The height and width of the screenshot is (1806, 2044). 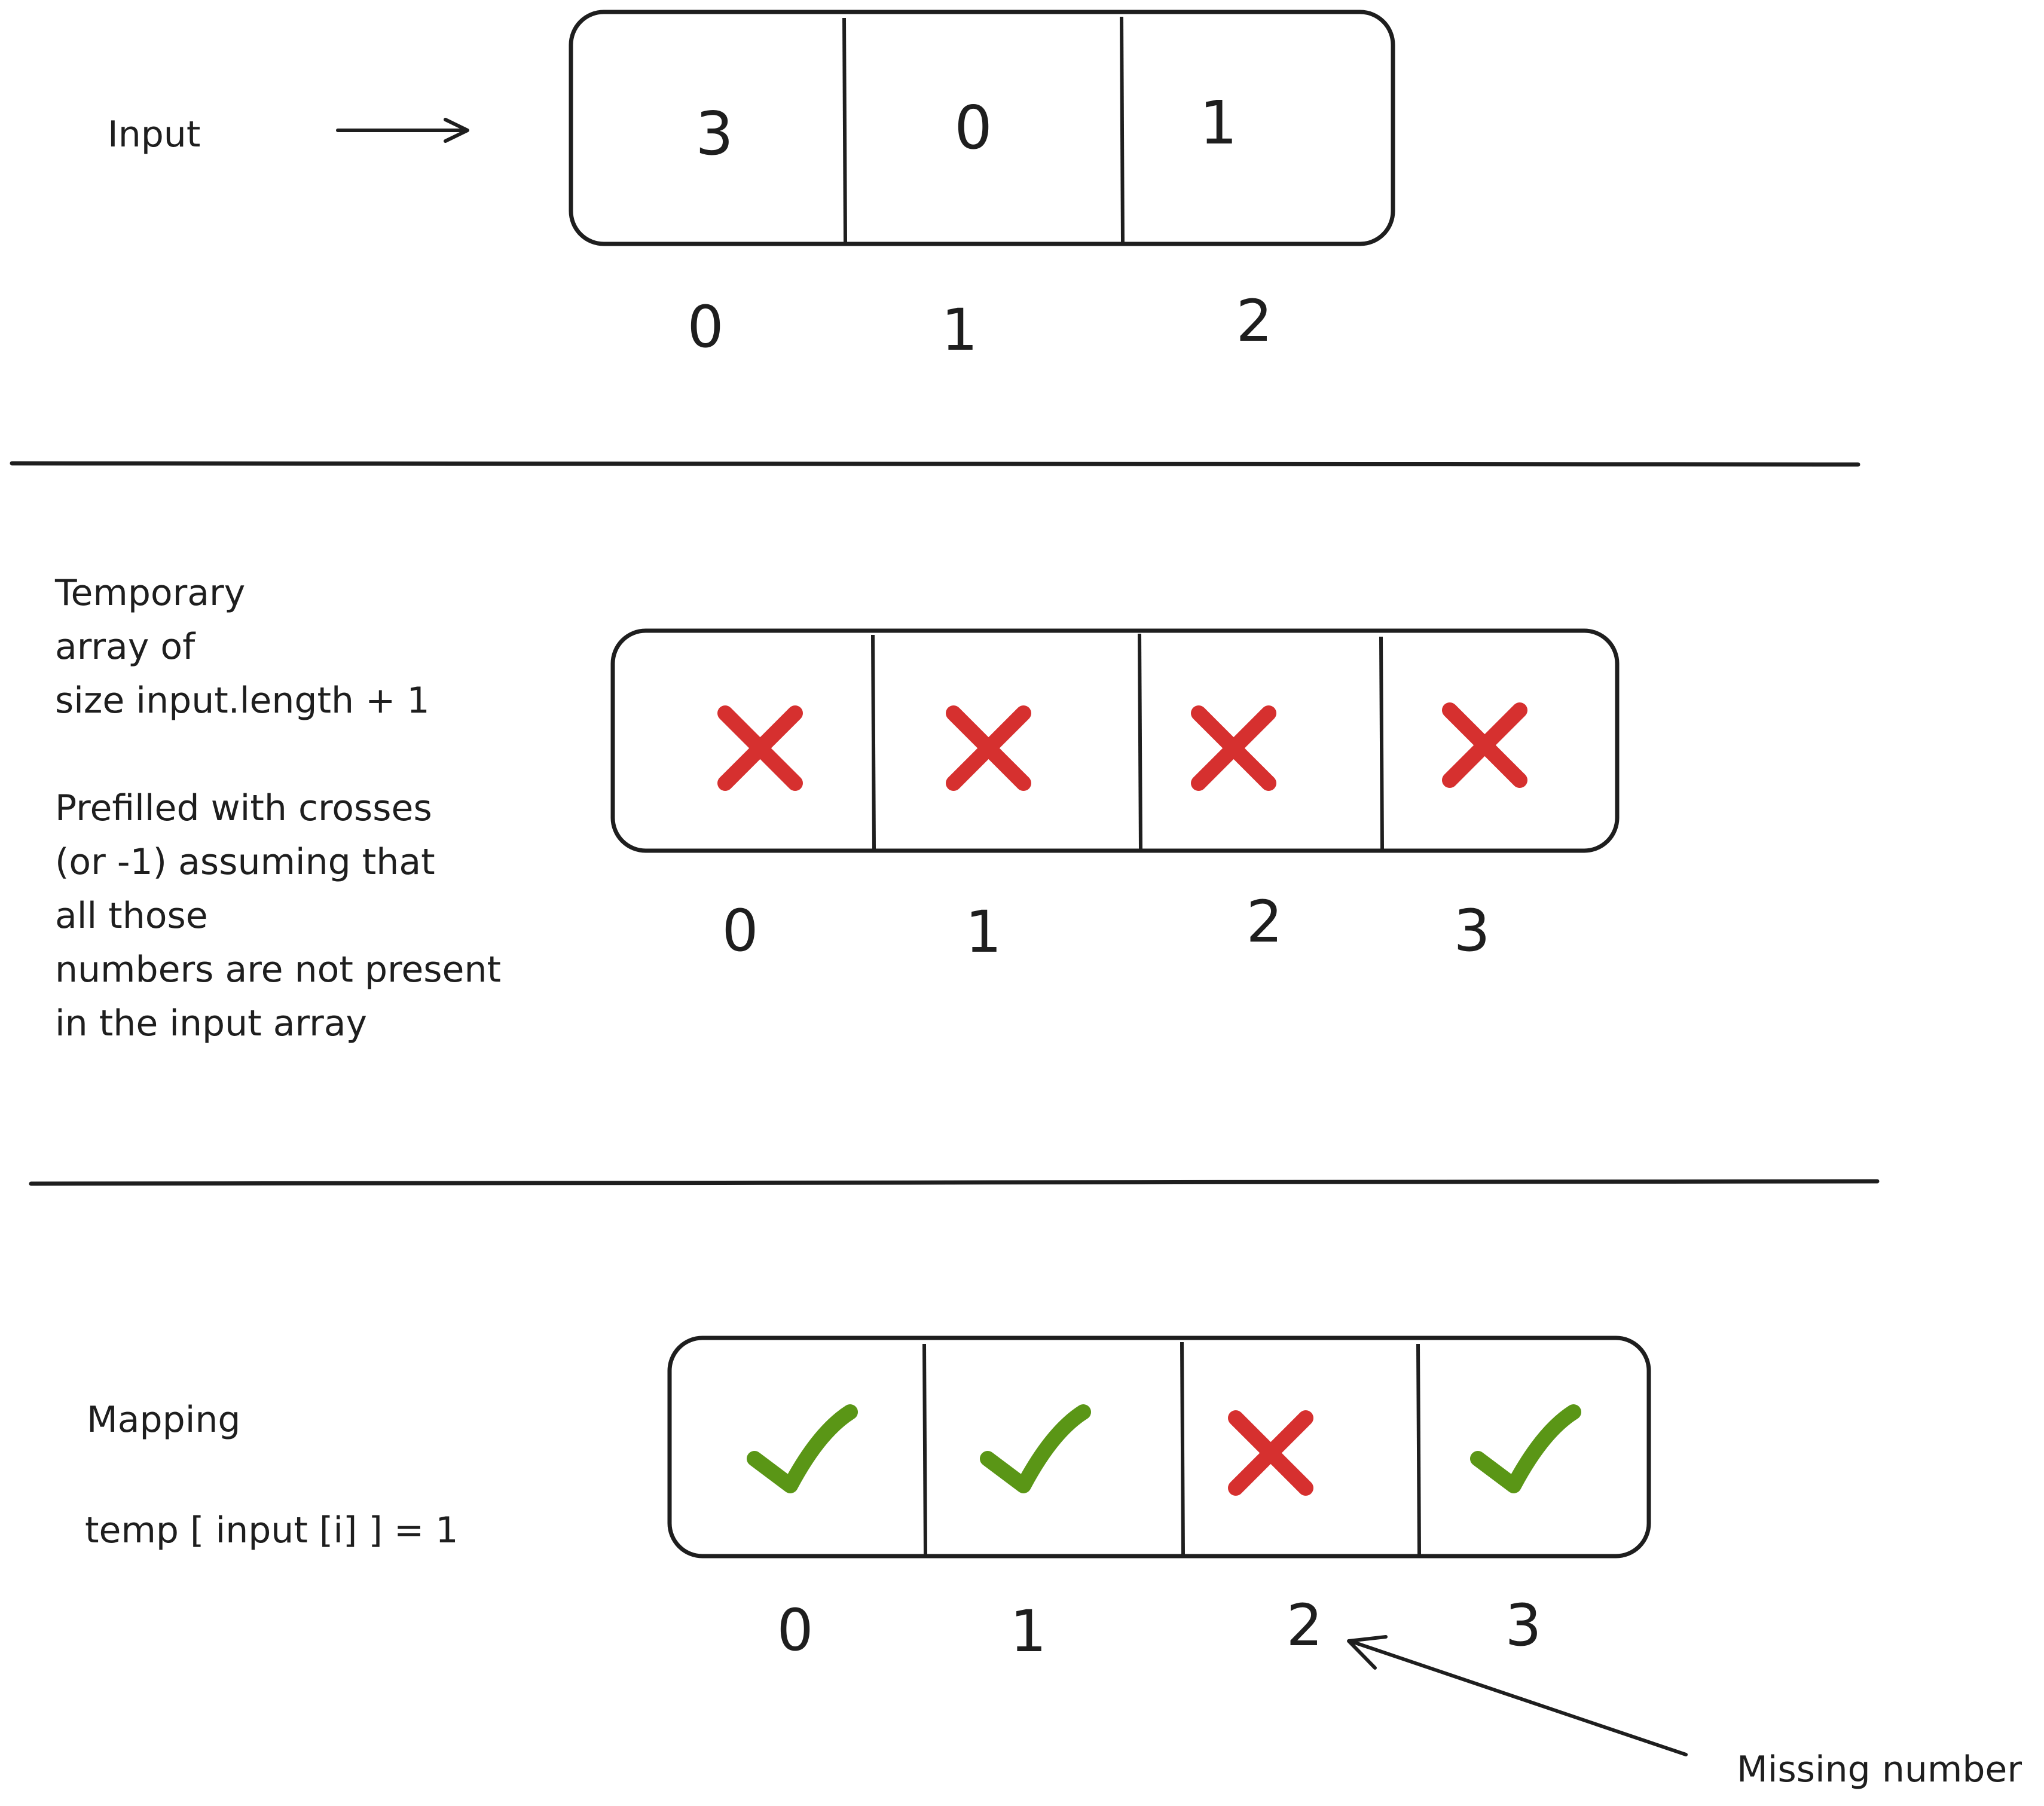 I want to click on mapping-index: 2, so click(x=1304, y=1625).